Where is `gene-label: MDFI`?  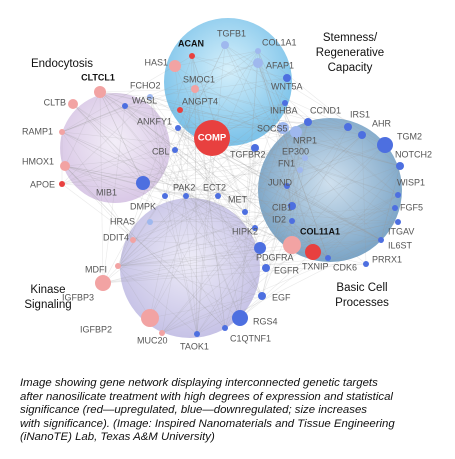
gene-label: MDFI is located at coordinates (96, 269).